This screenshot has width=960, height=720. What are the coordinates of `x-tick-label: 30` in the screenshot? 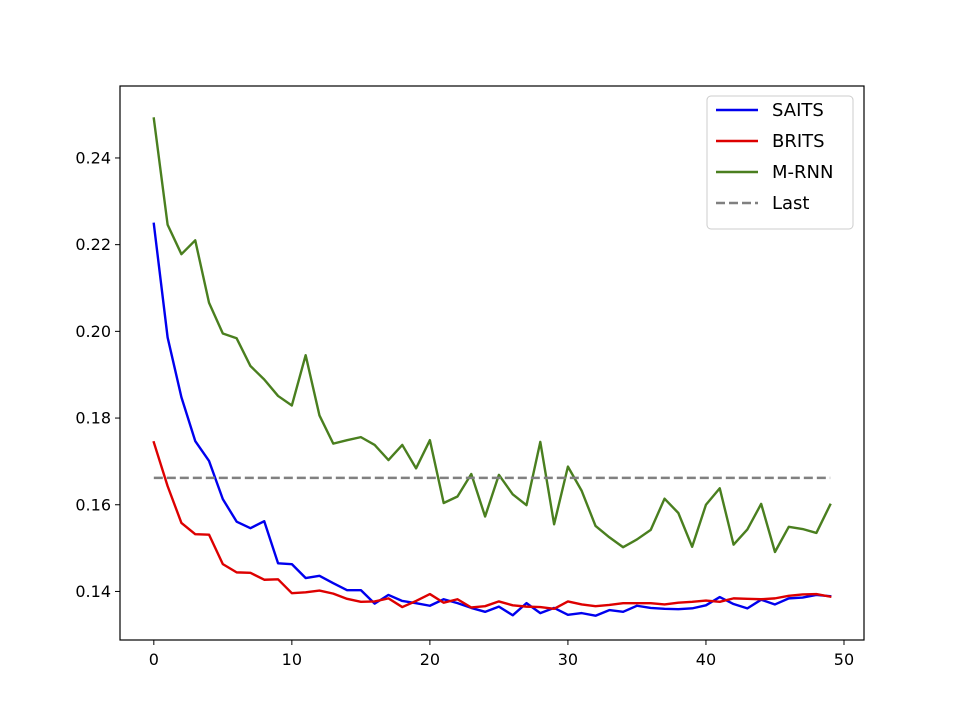 It's located at (568, 659).